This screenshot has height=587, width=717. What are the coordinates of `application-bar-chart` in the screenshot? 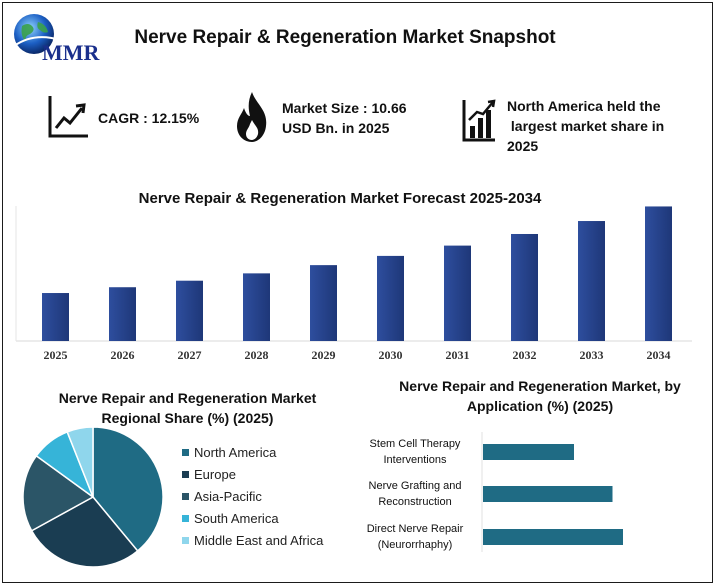 It's located at (552, 492).